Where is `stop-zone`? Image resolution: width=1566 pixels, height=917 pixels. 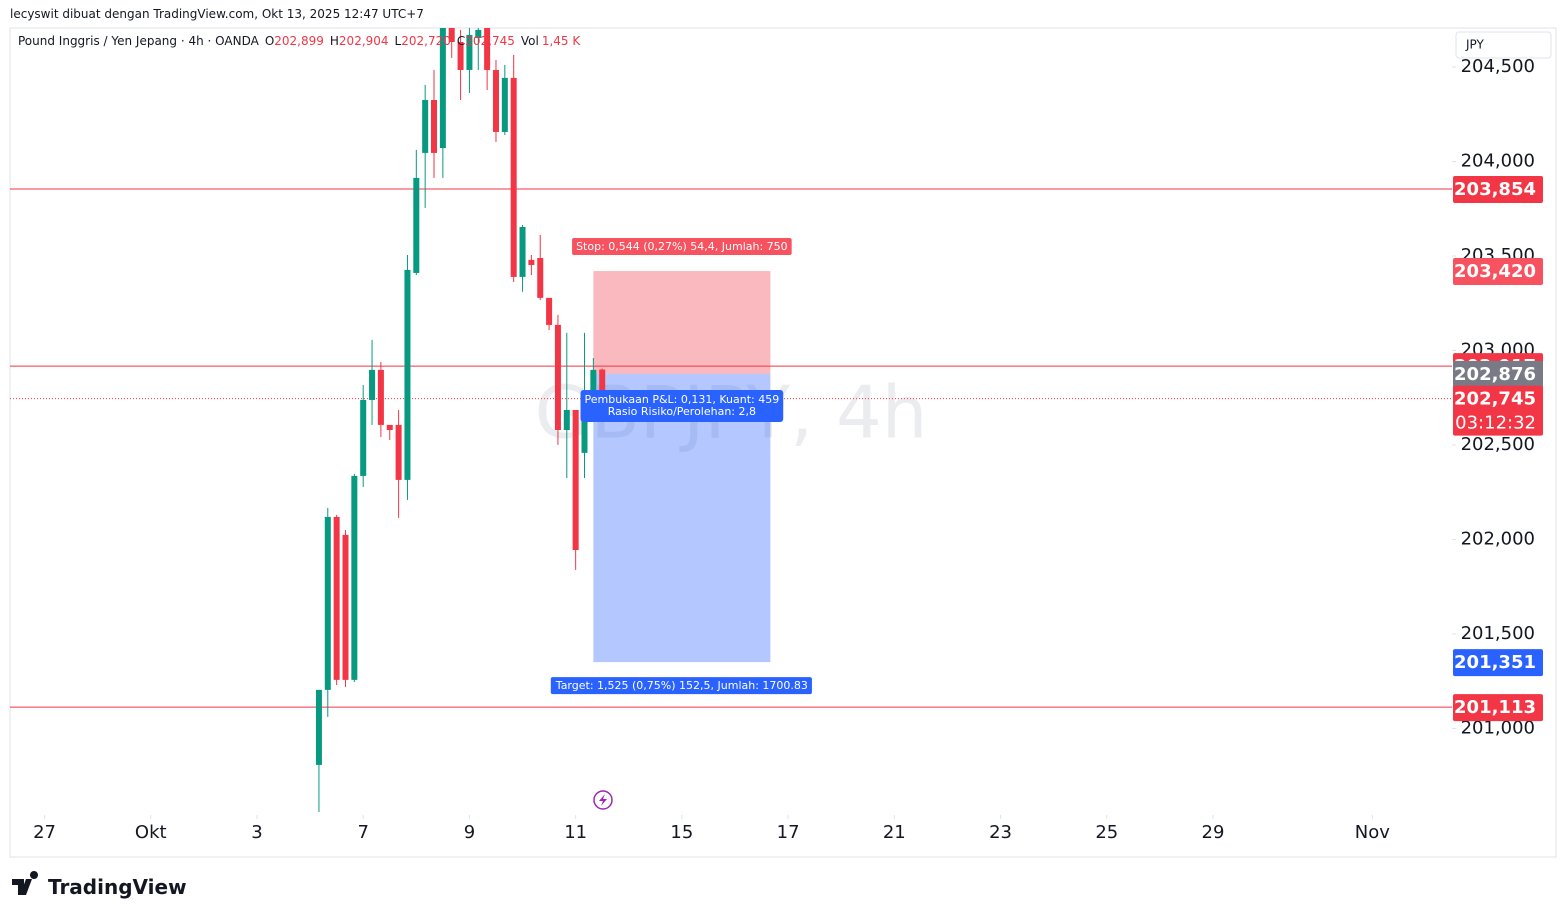 stop-zone is located at coordinates (682, 322).